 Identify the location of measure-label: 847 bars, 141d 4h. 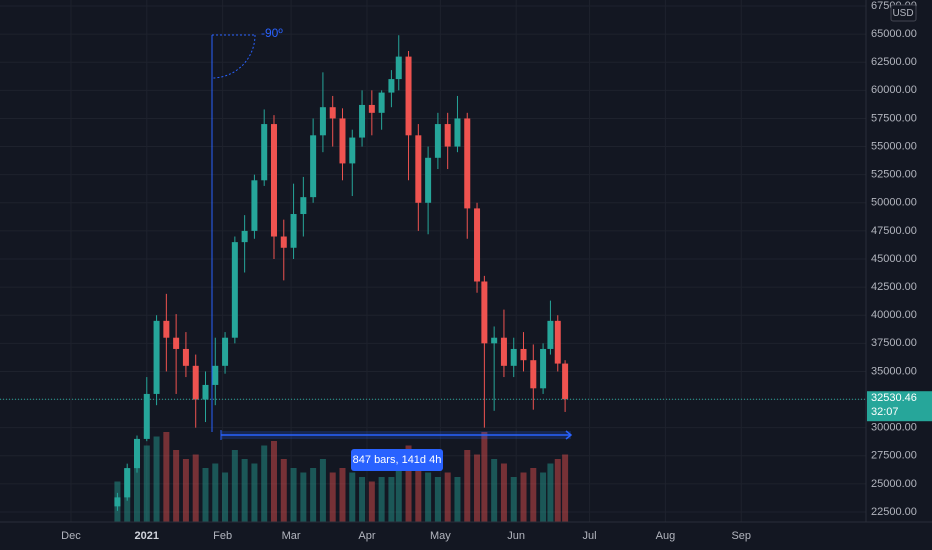
(397, 460).